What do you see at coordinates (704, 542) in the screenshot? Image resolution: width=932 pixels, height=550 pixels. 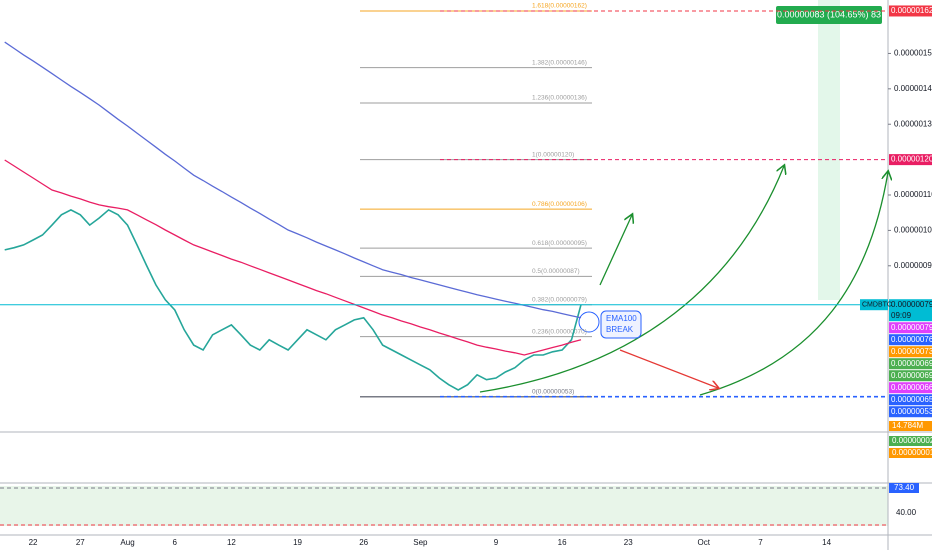 I see `x-tick-label: Oct` at bounding box center [704, 542].